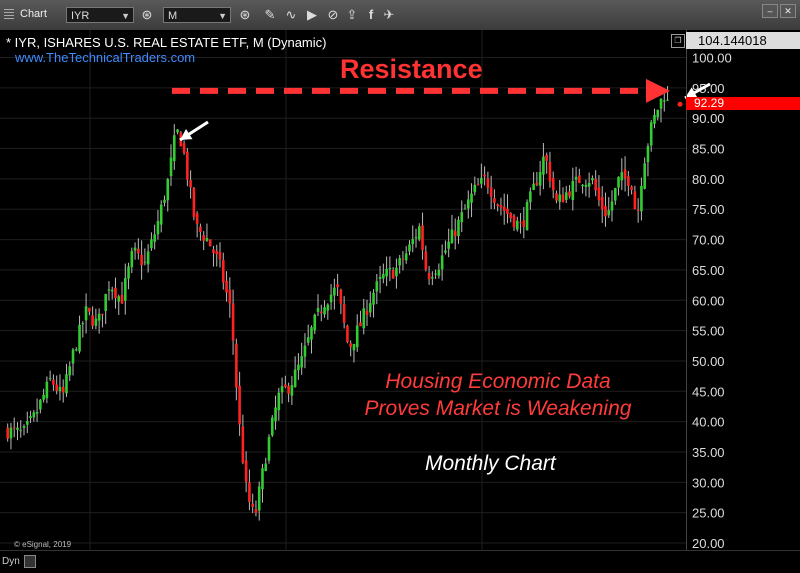 The image size is (800, 573). Describe the element at coordinates (678, 41) in the screenshot. I see `maximize-icon: ❐` at that location.